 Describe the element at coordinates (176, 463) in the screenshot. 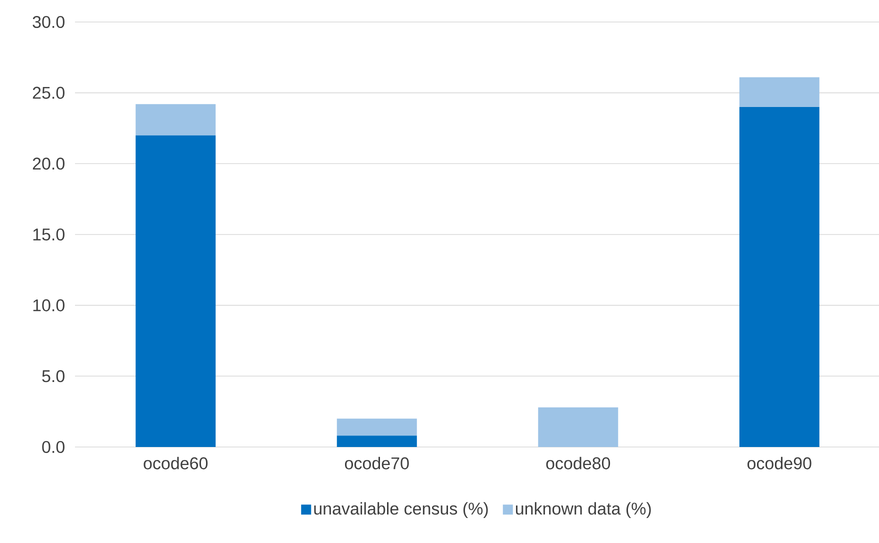

I see `x-tick-label: ocode60` at that location.